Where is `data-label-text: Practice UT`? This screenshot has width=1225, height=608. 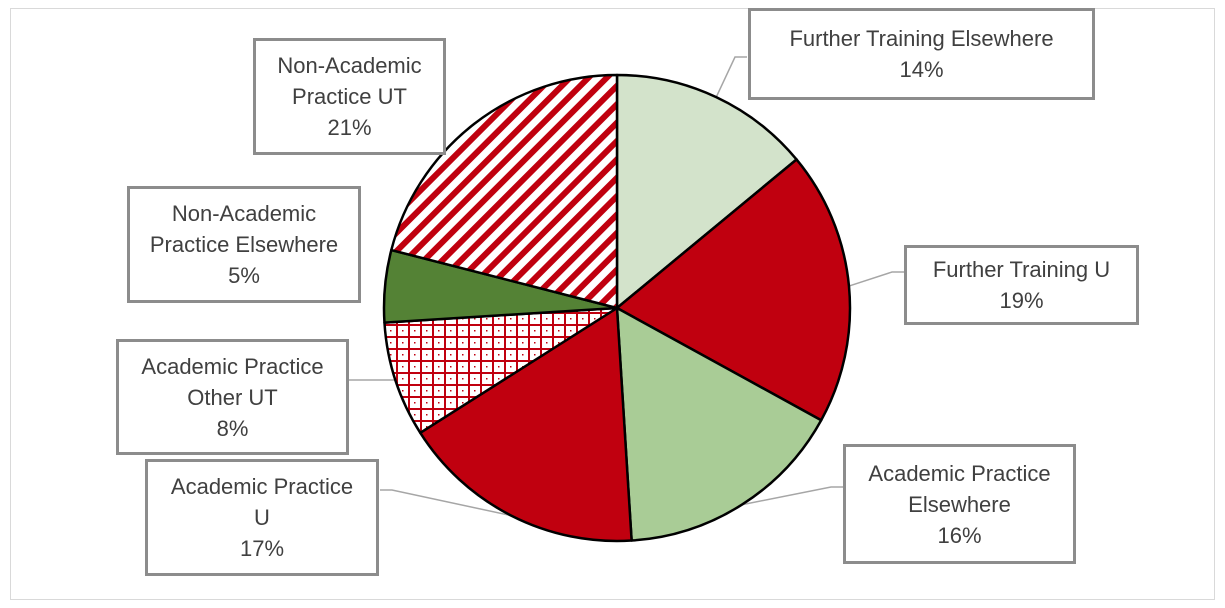
data-label-text: Practice UT is located at coordinates (349, 96).